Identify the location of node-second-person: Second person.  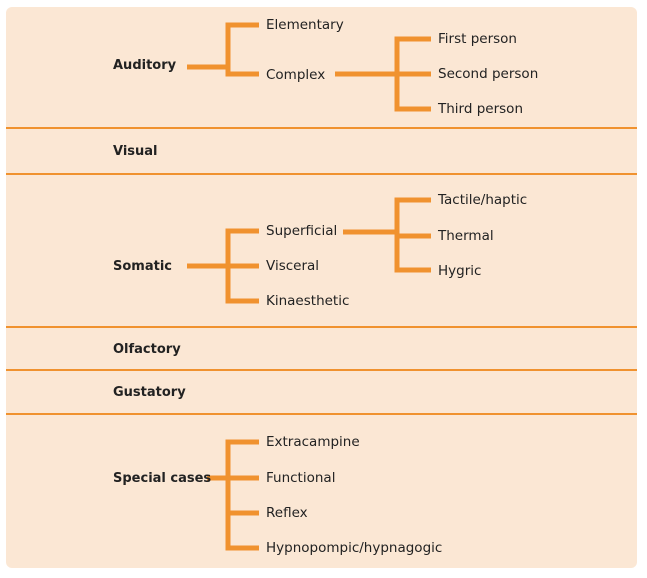
(488, 74).